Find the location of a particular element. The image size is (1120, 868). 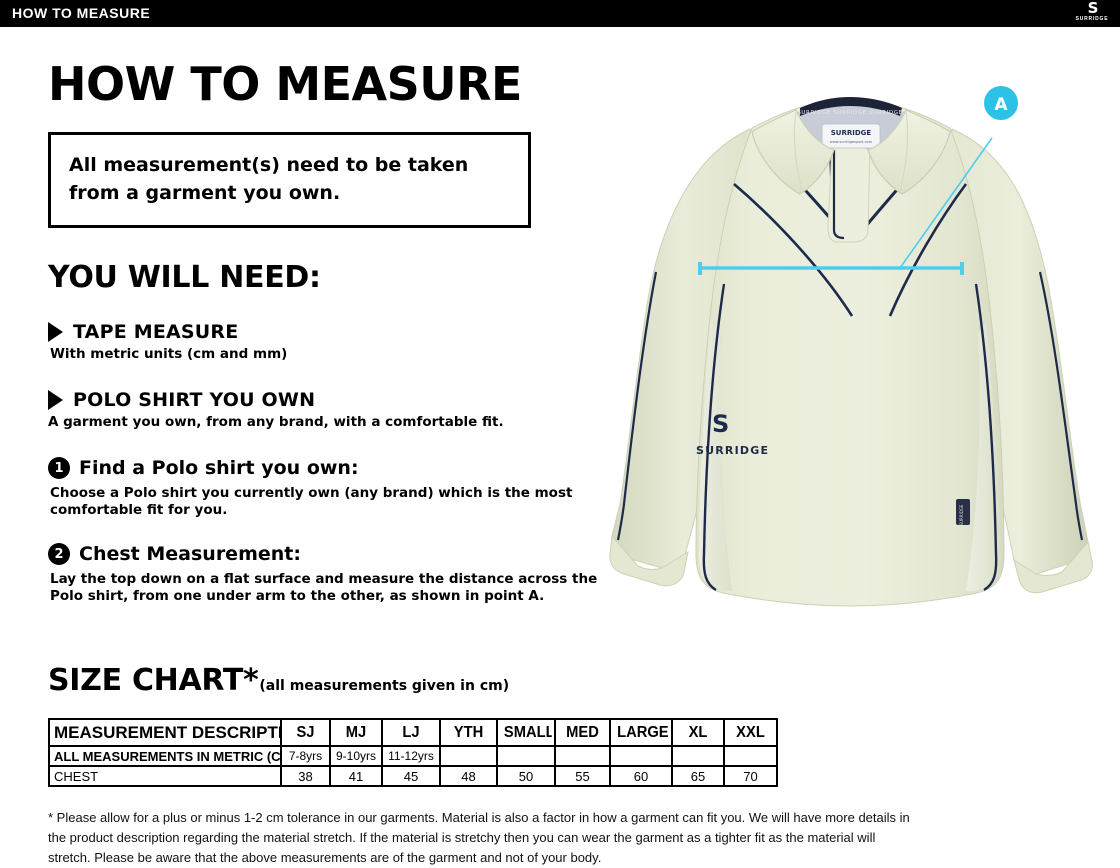

table-cell-value: 45 is located at coordinates (411, 776).